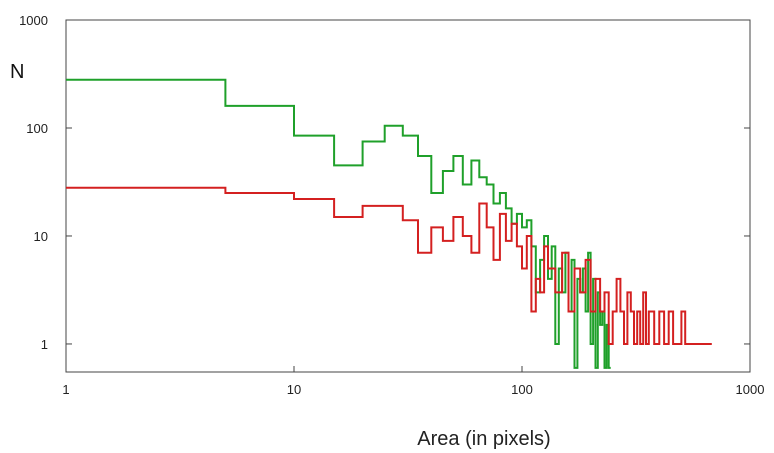 This screenshot has height=453, width=774. What do you see at coordinates (750, 389) in the screenshot?
I see `x-tick-label-1000: 1000` at bounding box center [750, 389].